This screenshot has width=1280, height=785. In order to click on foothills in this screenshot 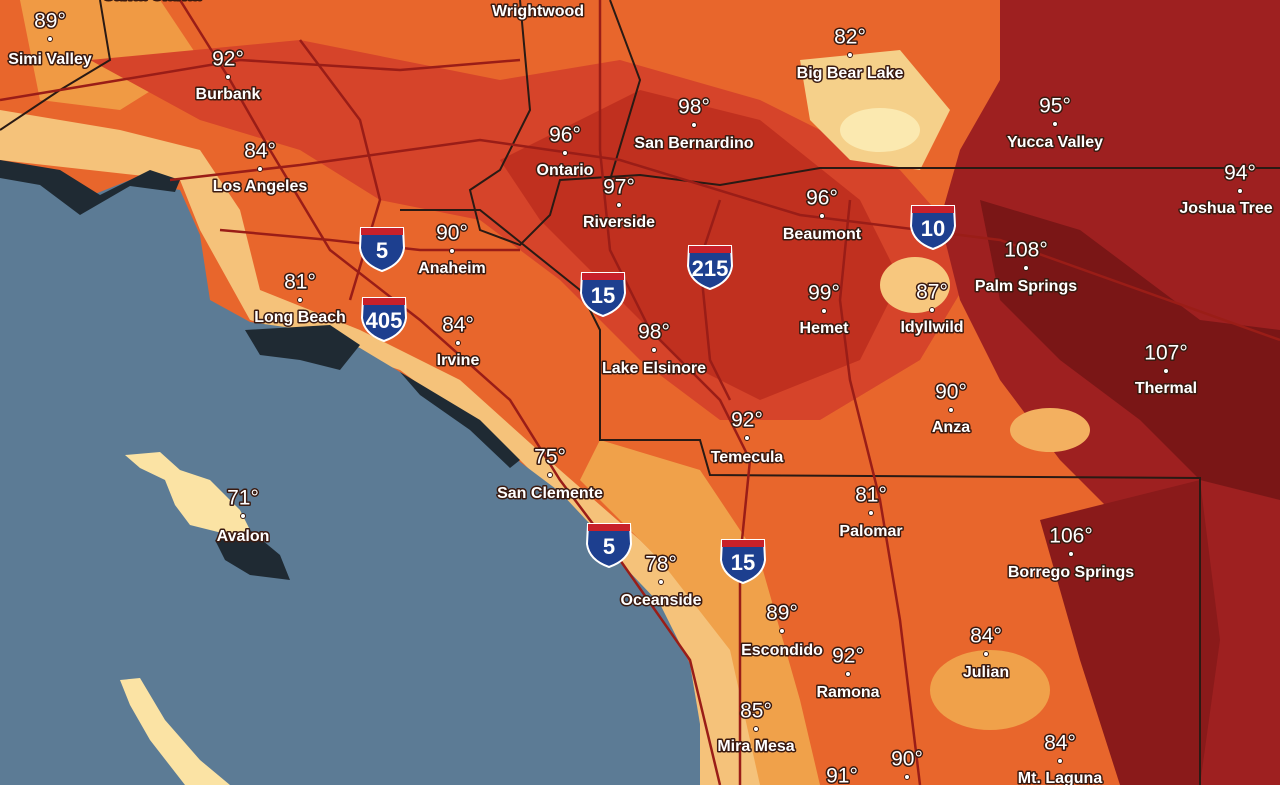, I will do `click(700, 612)`.